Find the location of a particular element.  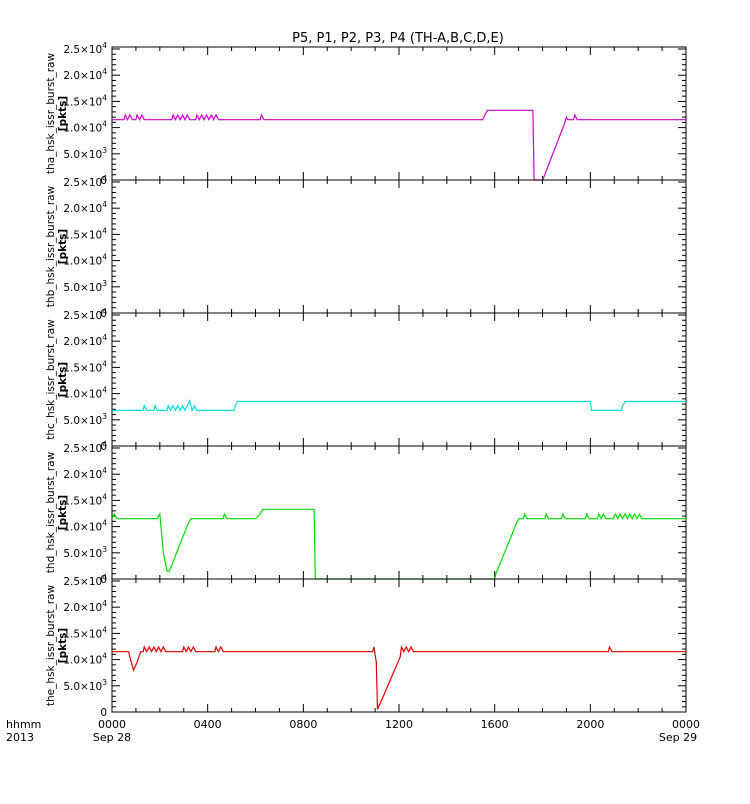

chart-title: P5, P1, P2, P3, P4 (TH-A,B,C,D,E) is located at coordinates (398, 38).